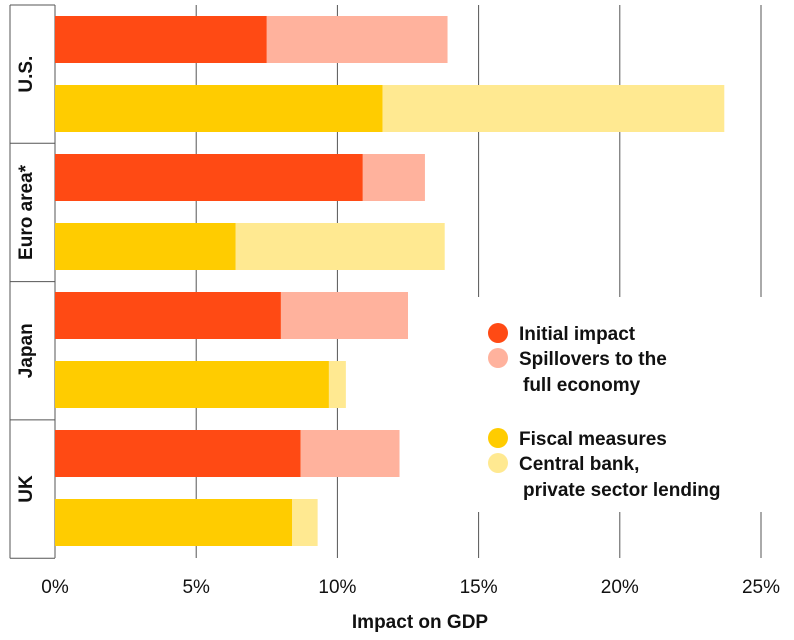 The image size is (794, 640). I want to click on group-label: Euro area*, so click(26, 212).